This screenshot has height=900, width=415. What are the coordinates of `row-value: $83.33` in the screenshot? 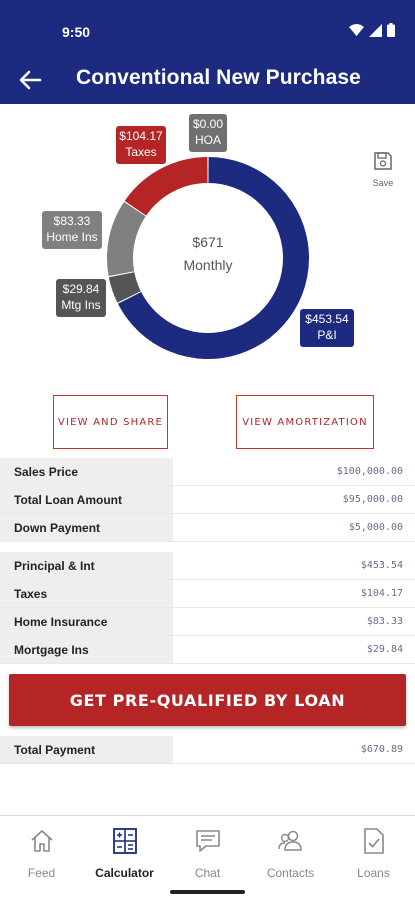 It's located at (384, 621).